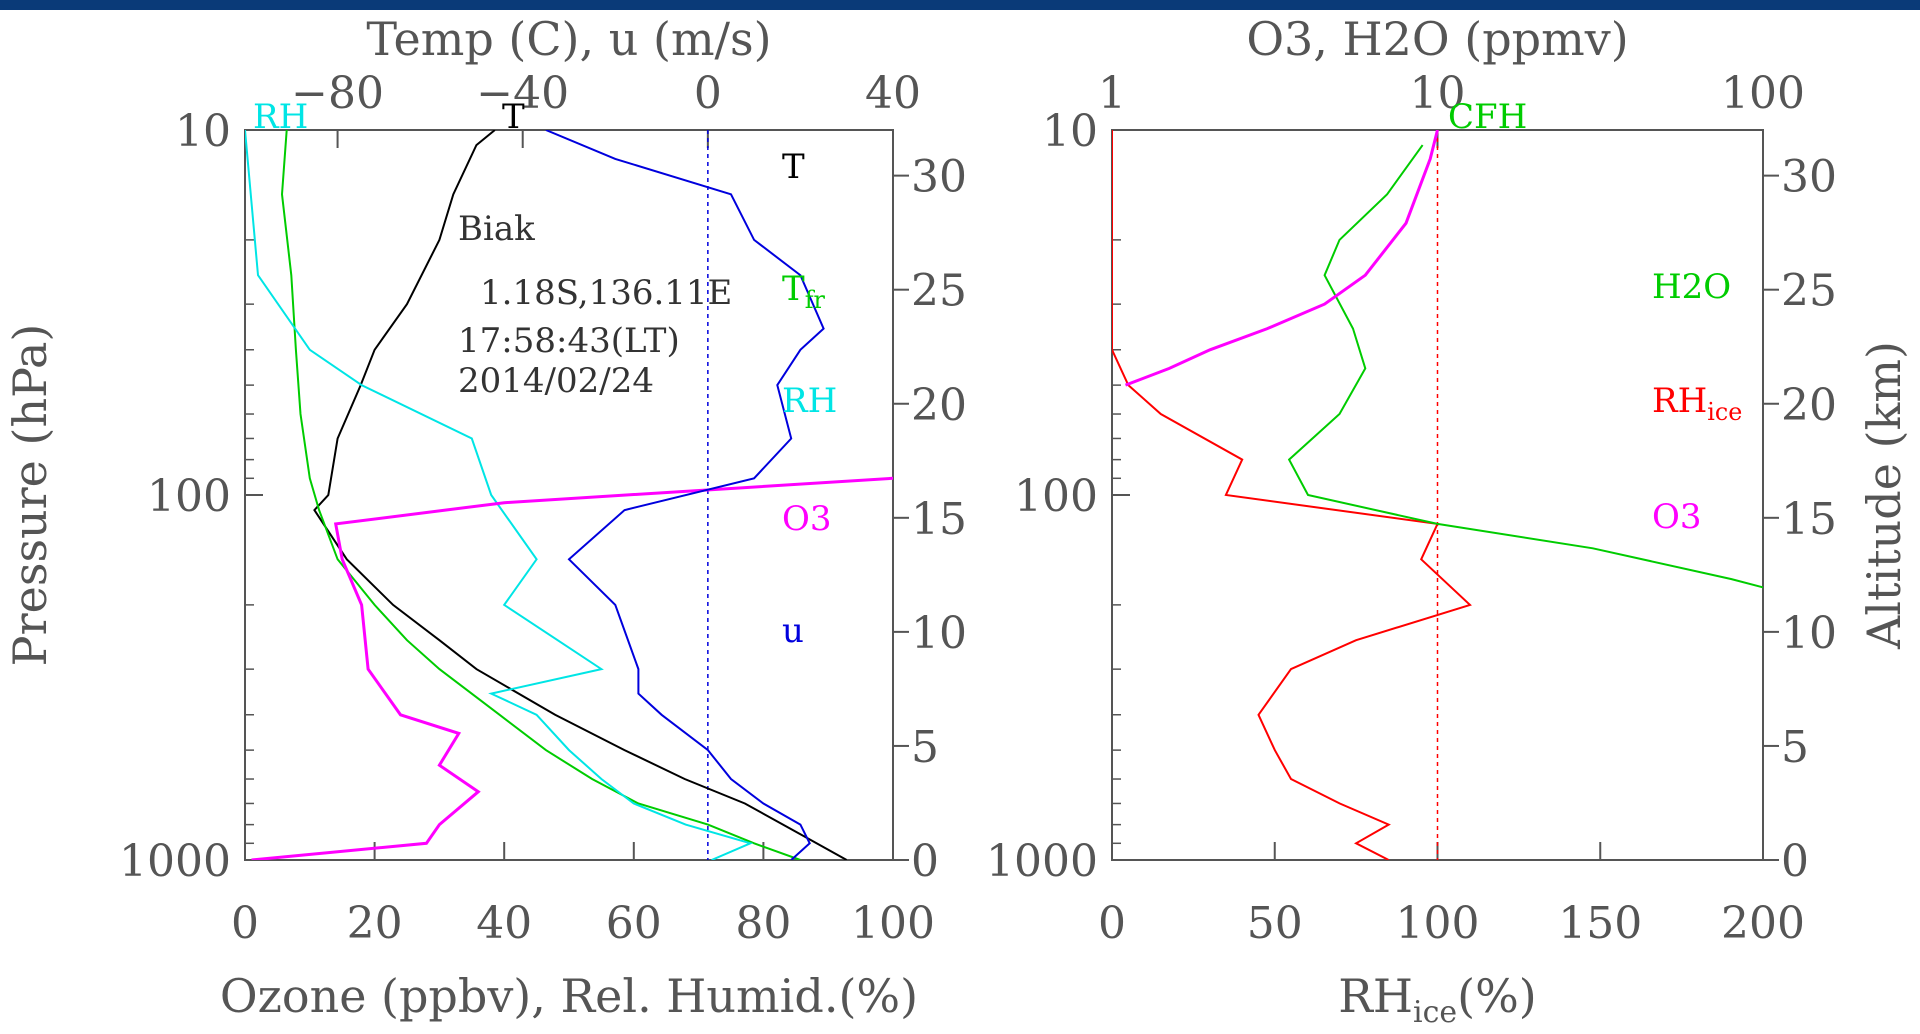  I want to click on y-left-axis-title: Pressure (hPa), so click(30, 495).